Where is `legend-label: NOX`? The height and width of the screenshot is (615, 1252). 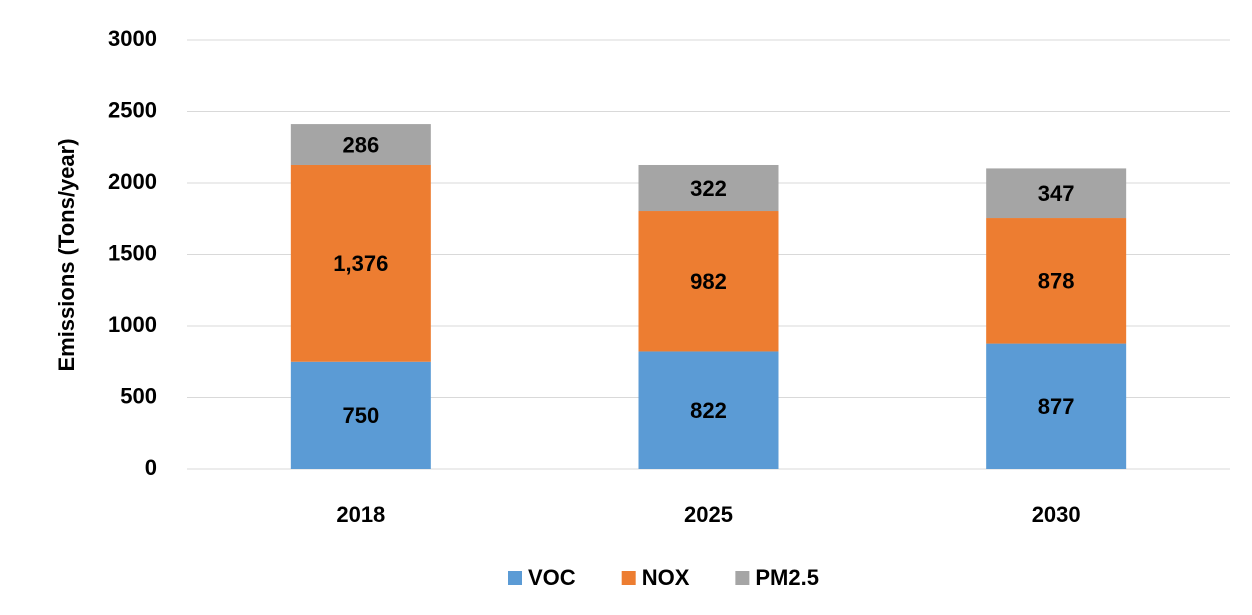
legend-label: NOX is located at coordinates (666, 577).